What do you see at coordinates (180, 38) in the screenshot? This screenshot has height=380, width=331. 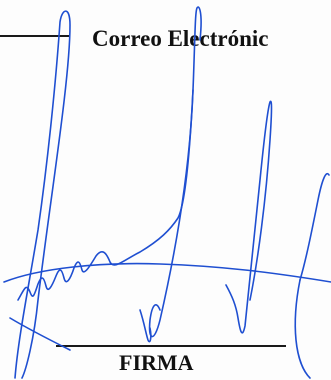 I see `email-field-label: Correo Electrónic` at bounding box center [180, 38].